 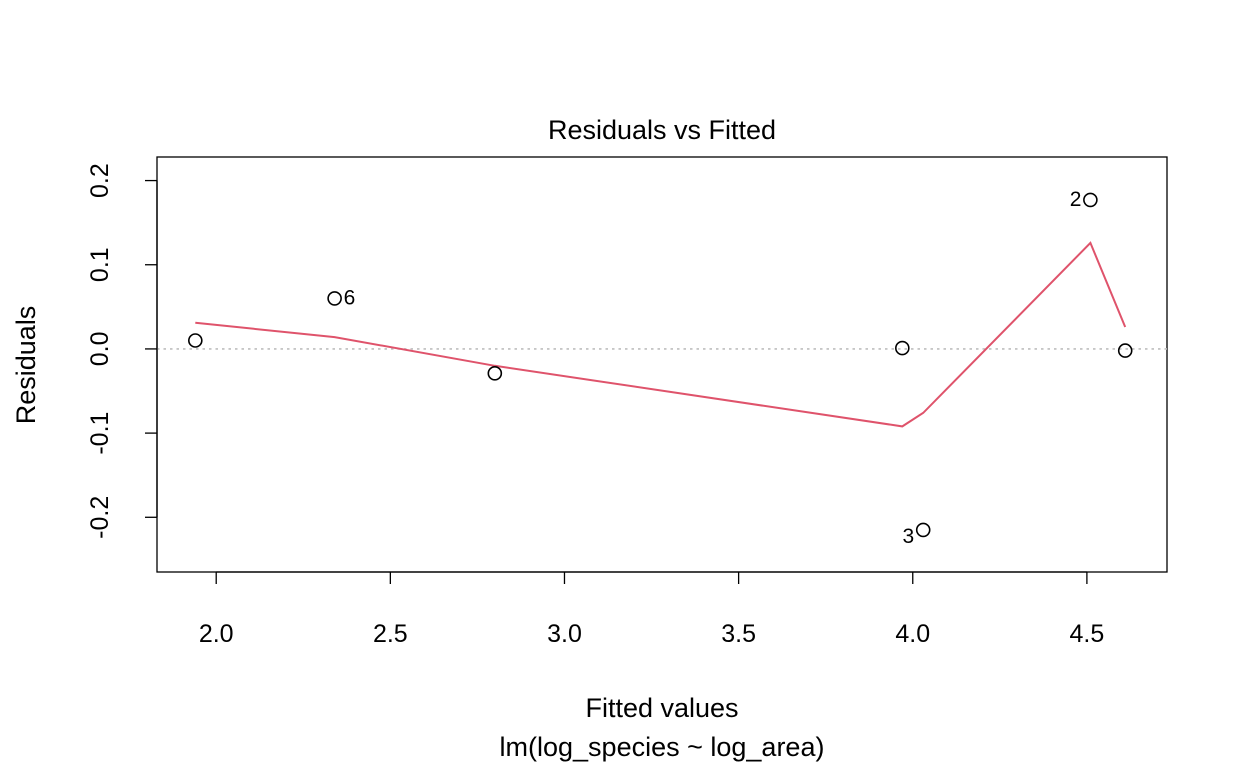 I want to click on y-tick-label: 0.2, so click(x=100, y=180).